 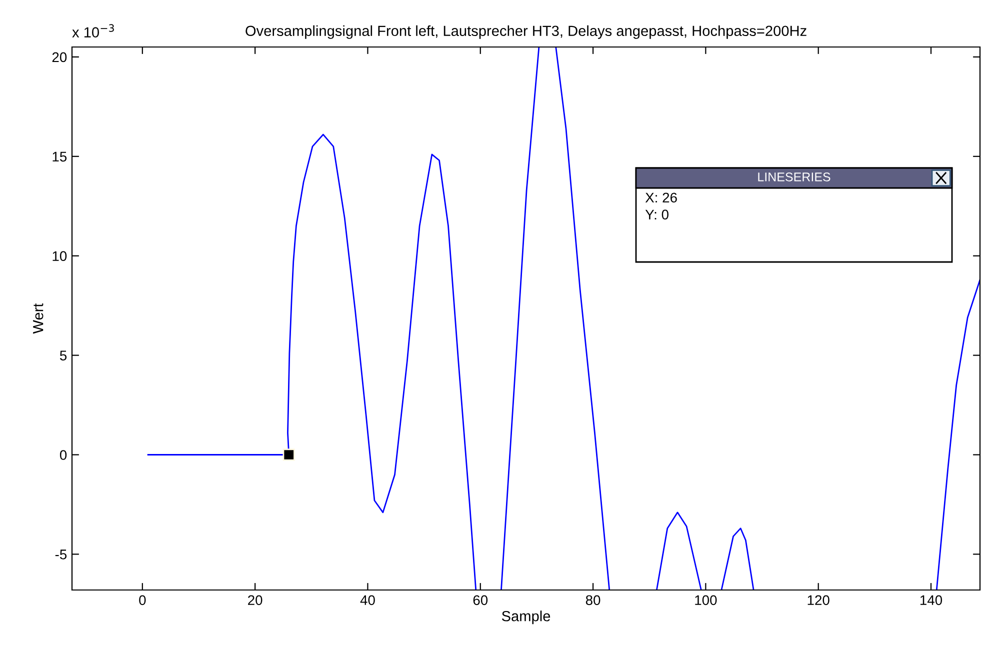 What do you see at coordinates (61, 555) in the screenshot?
I see `y-tick-label: -5` at bounding box center [61, 555].